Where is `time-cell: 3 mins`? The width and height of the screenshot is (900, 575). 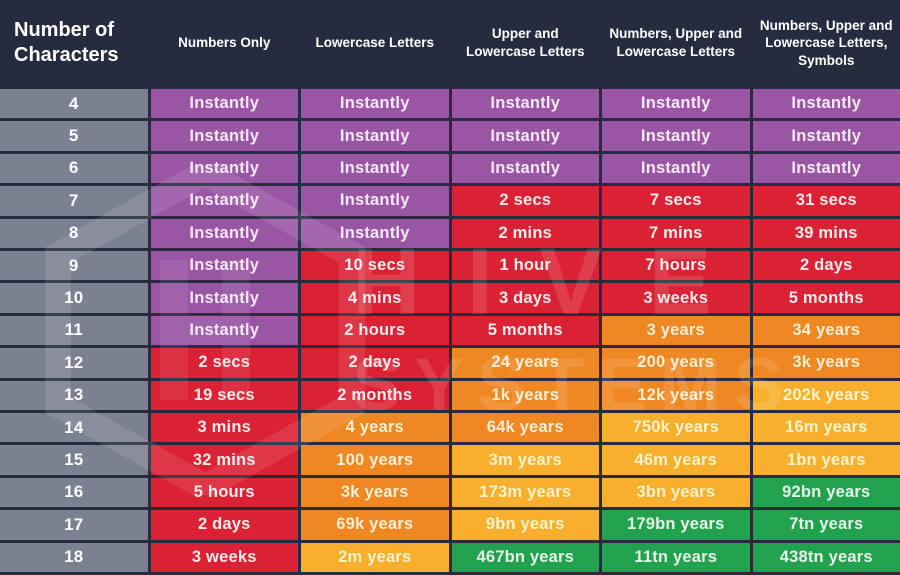
time-cell: 3 mins is located at coordinates (224, 427).